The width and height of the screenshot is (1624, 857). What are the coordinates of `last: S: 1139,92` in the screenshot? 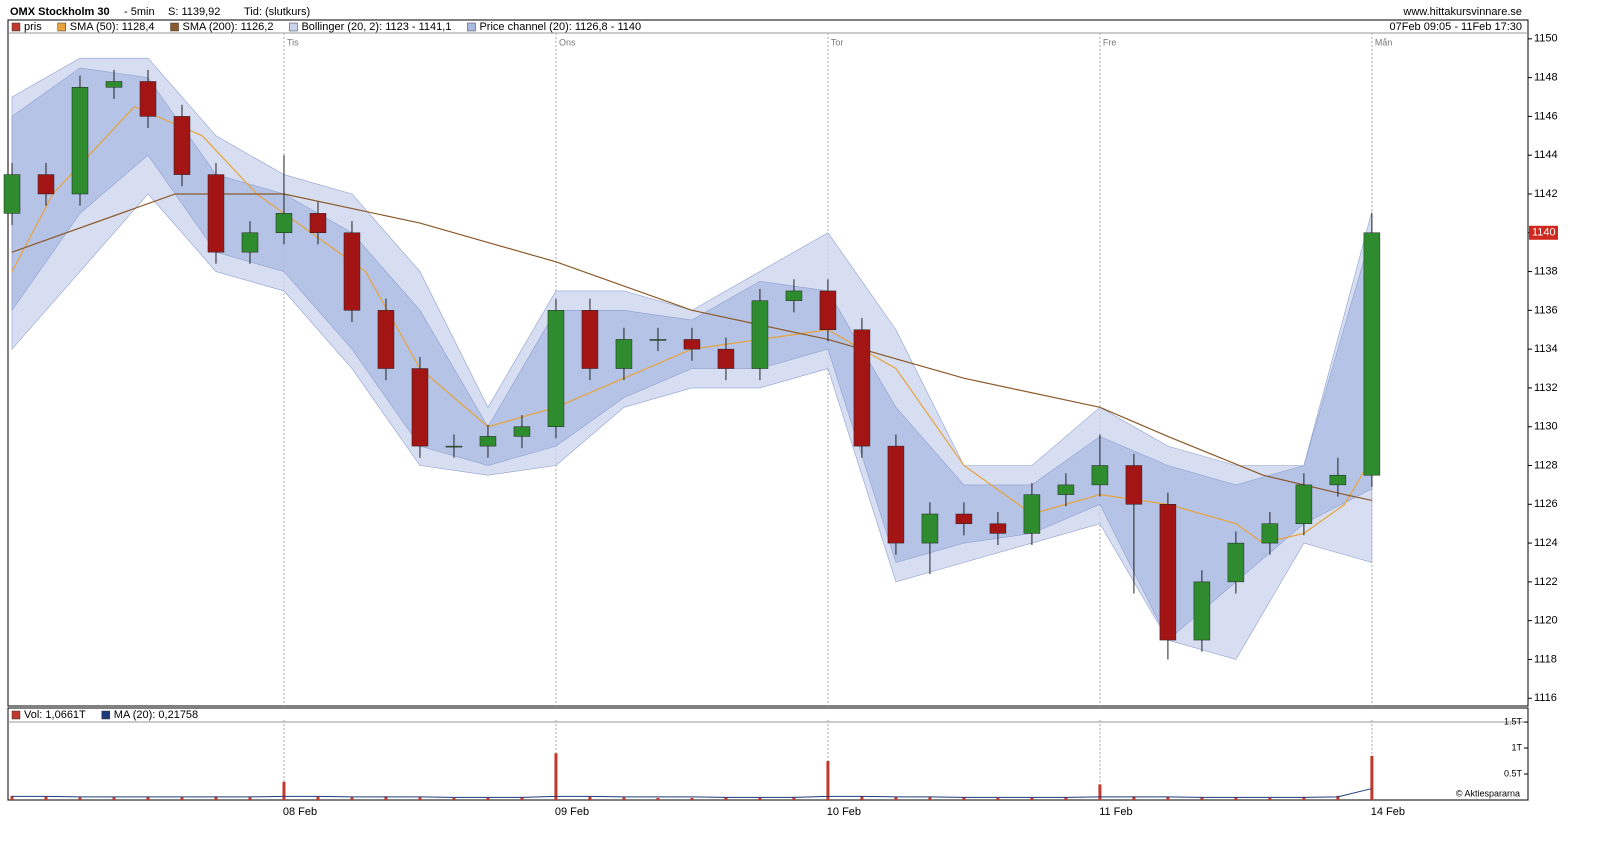 It's located at (194, 12).